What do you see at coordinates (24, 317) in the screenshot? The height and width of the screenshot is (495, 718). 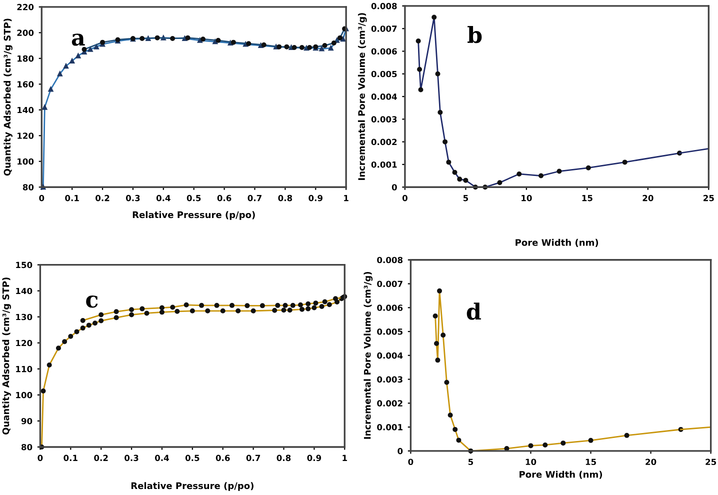 I see `y-tick-label: 130` at bounding box center [24, 317].